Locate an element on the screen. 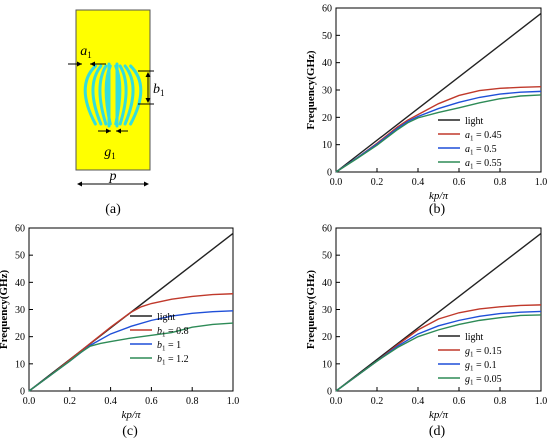 This screenshot has height=444, width=550. legend-entry: g1 = 0.05 is located at coordinates (483, 380).